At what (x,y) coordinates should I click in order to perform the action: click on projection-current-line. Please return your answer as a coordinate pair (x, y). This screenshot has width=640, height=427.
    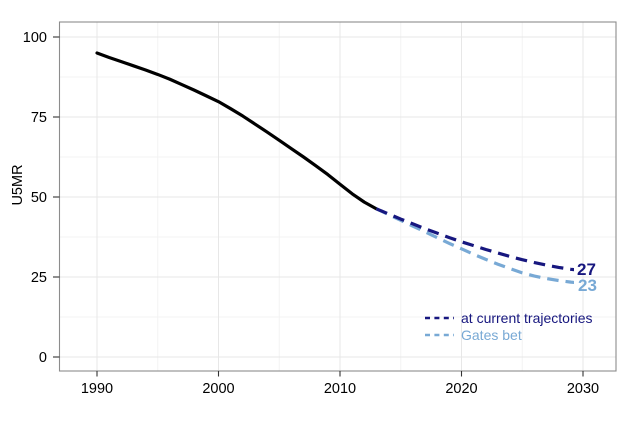
    Looking at the image, I should click on (474, 239).